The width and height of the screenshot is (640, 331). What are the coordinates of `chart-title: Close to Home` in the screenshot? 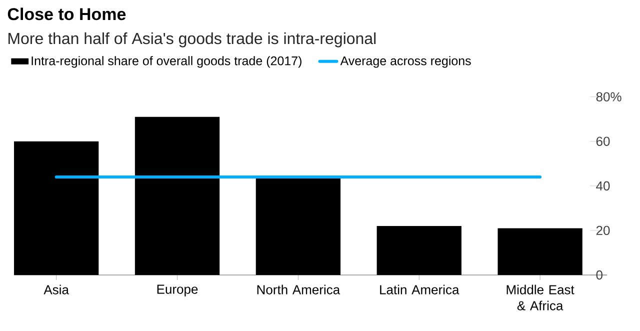 It's located at (67, 14).